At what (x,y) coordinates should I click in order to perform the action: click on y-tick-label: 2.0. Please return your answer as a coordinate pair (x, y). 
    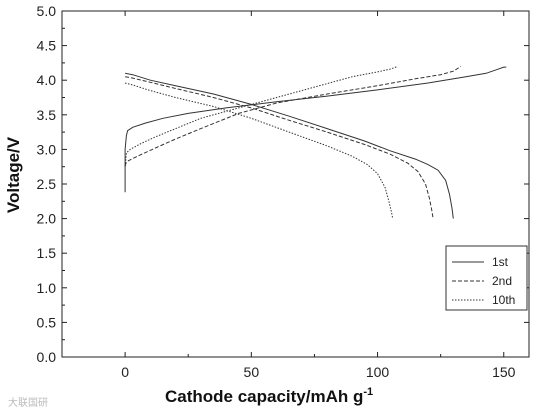
    Looking at the image, I should click on (47, 219).